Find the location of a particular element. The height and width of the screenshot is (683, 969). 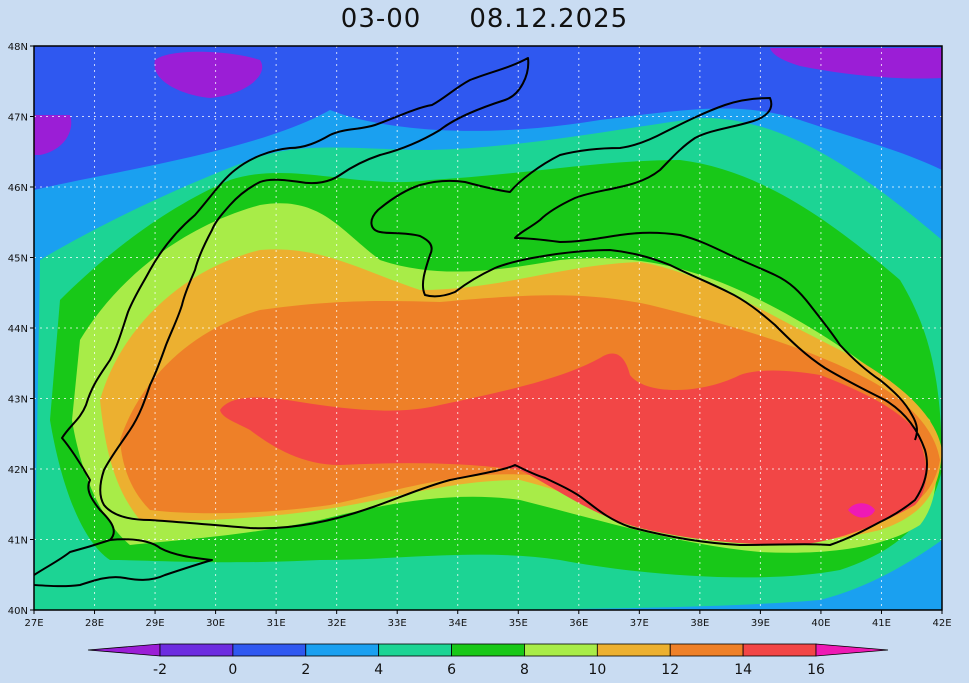

colorbar-arrow-low is located at coordinates (124, 650).